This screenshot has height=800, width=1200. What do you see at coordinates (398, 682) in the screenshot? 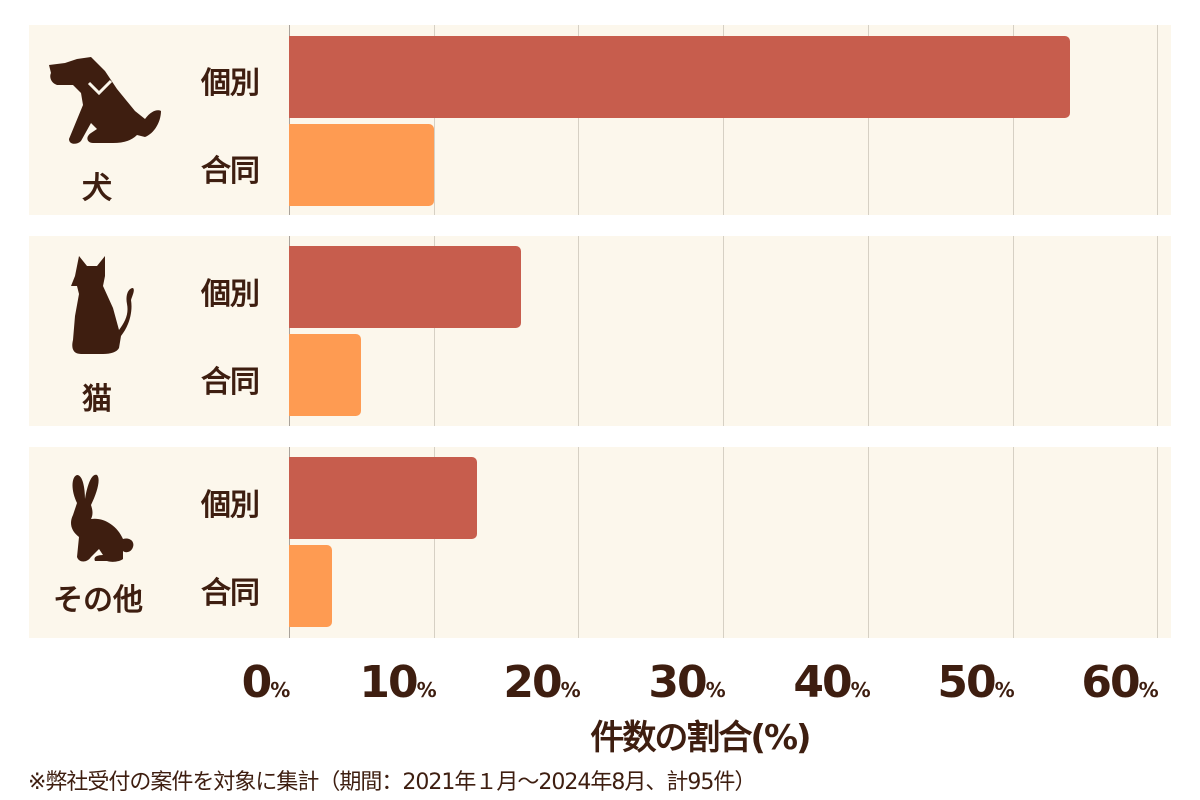
I see `tick-10: 10%` at bounding box center [398, 682].